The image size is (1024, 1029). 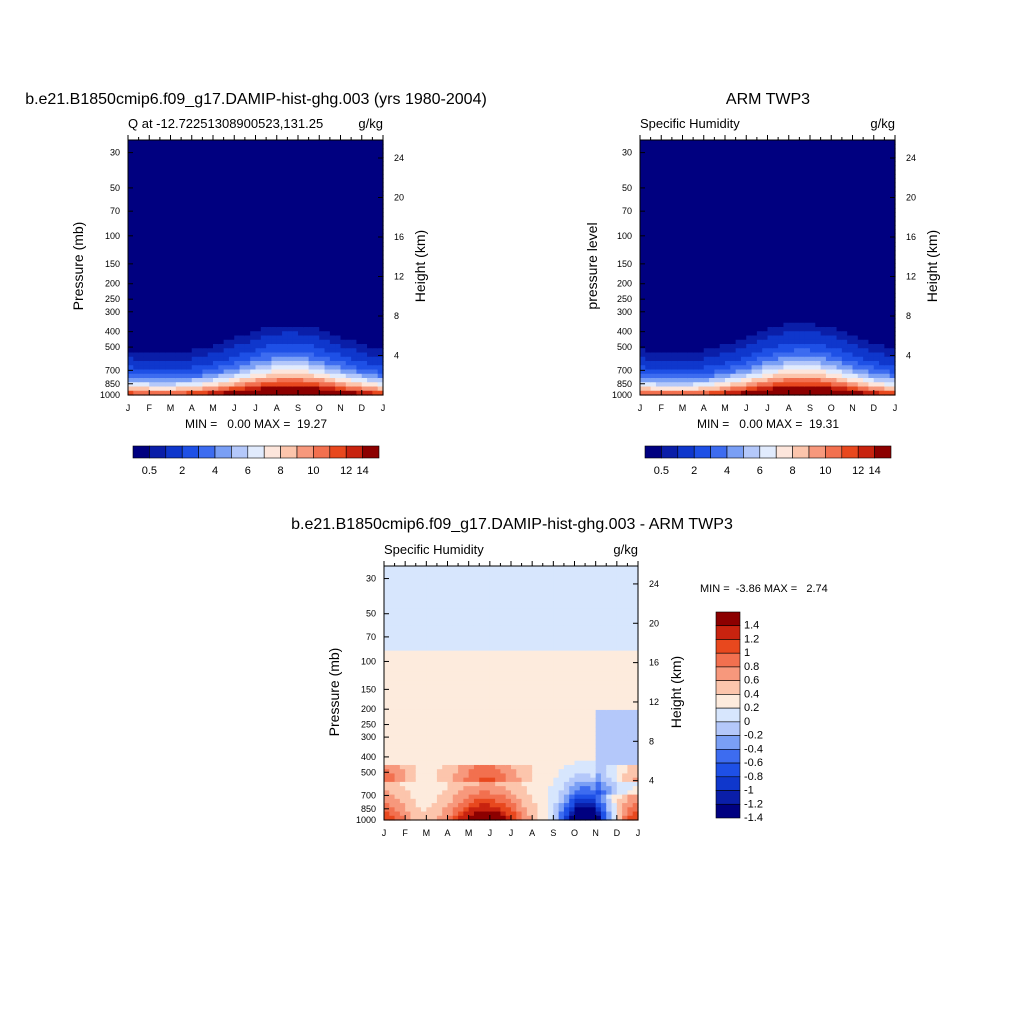 I want to click on x-tick-label: J, so click(x=383, y=408).